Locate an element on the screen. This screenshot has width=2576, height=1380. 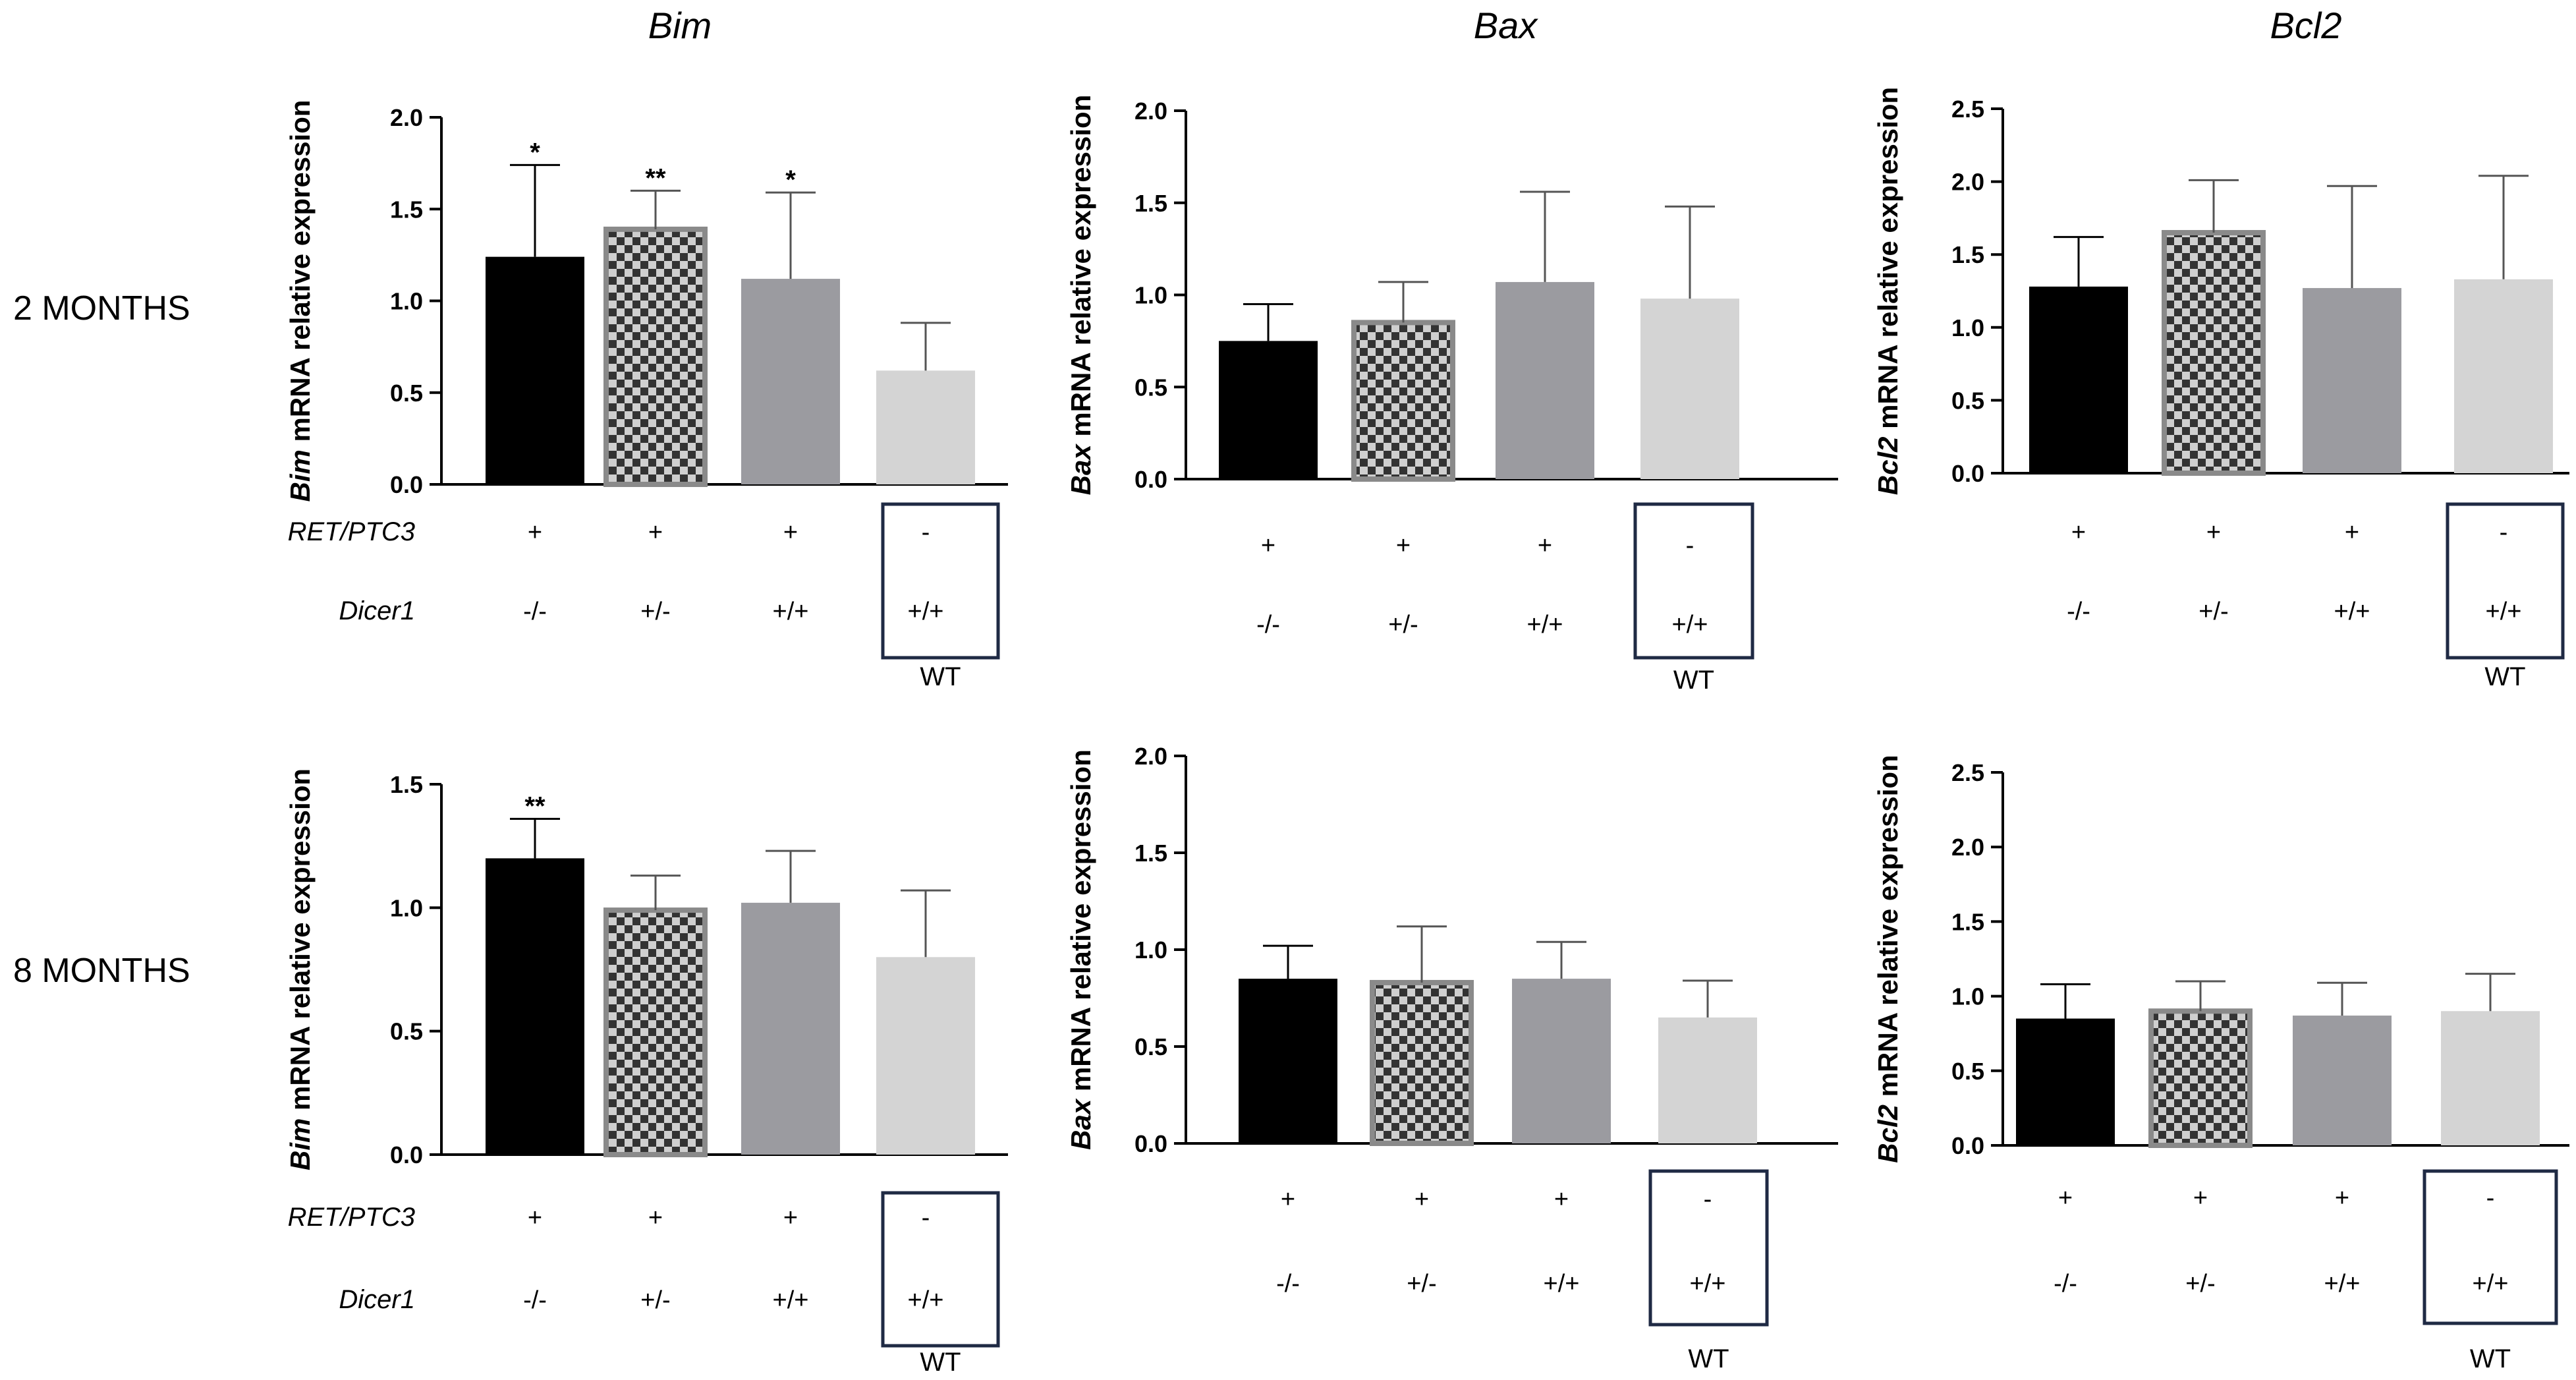
significance-label: ** is located at coordinates (655, 177).